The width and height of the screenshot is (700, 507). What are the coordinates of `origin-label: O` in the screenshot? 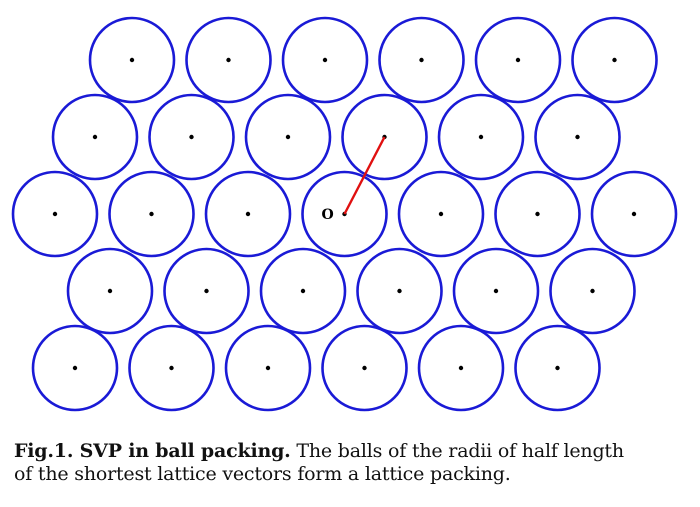 It's located at (328, 215).